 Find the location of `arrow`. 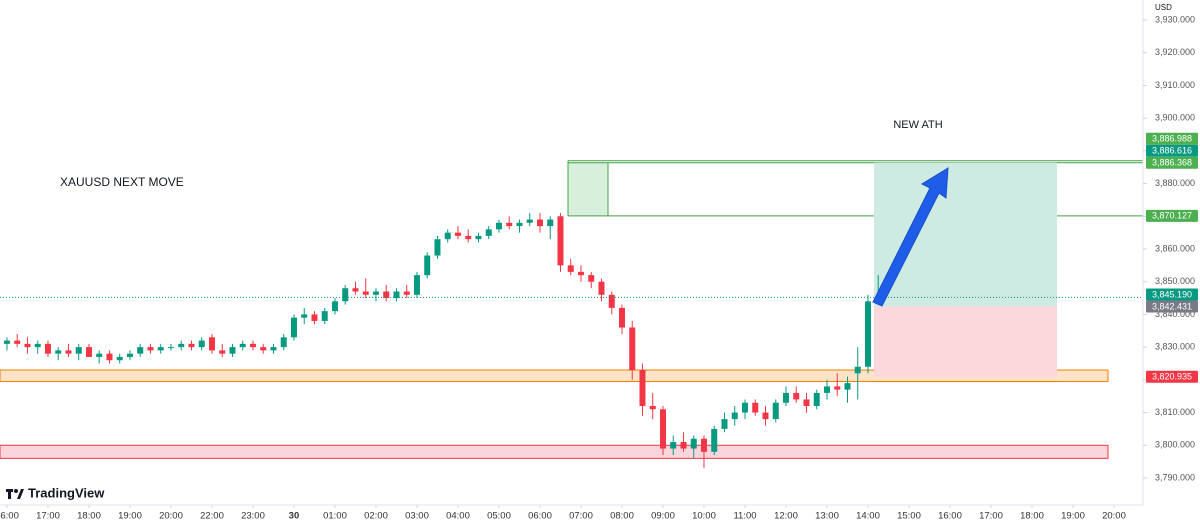

arrow is located at coordinates (910, 237).